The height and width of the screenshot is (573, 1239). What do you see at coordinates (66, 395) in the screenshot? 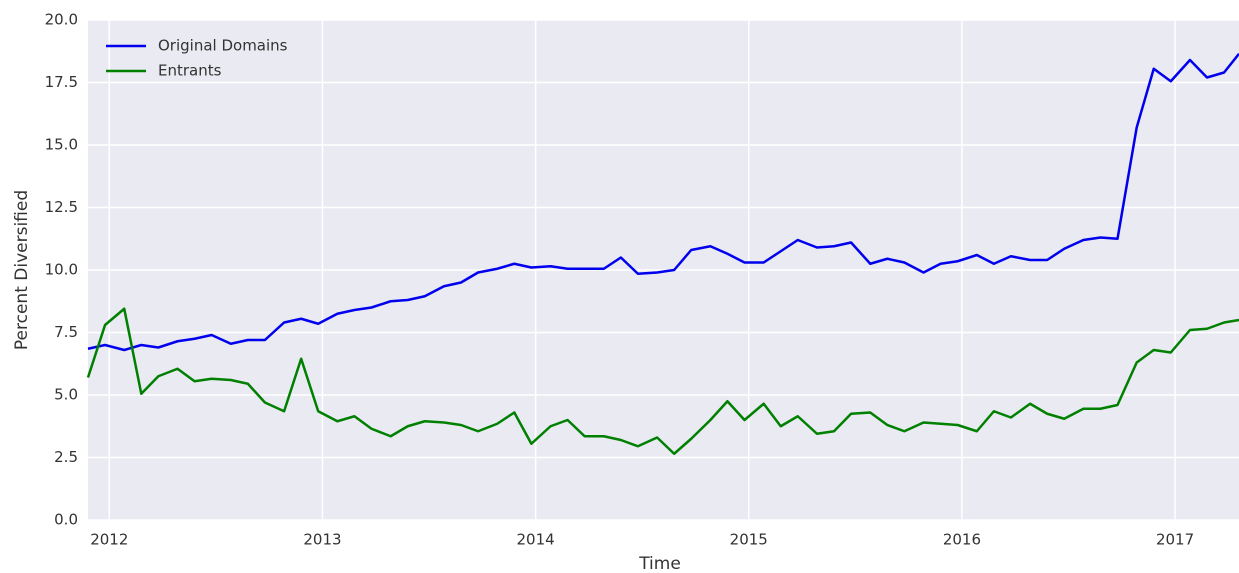
I see `y-tick-label: 5.0` at bounding box center [66, 395].